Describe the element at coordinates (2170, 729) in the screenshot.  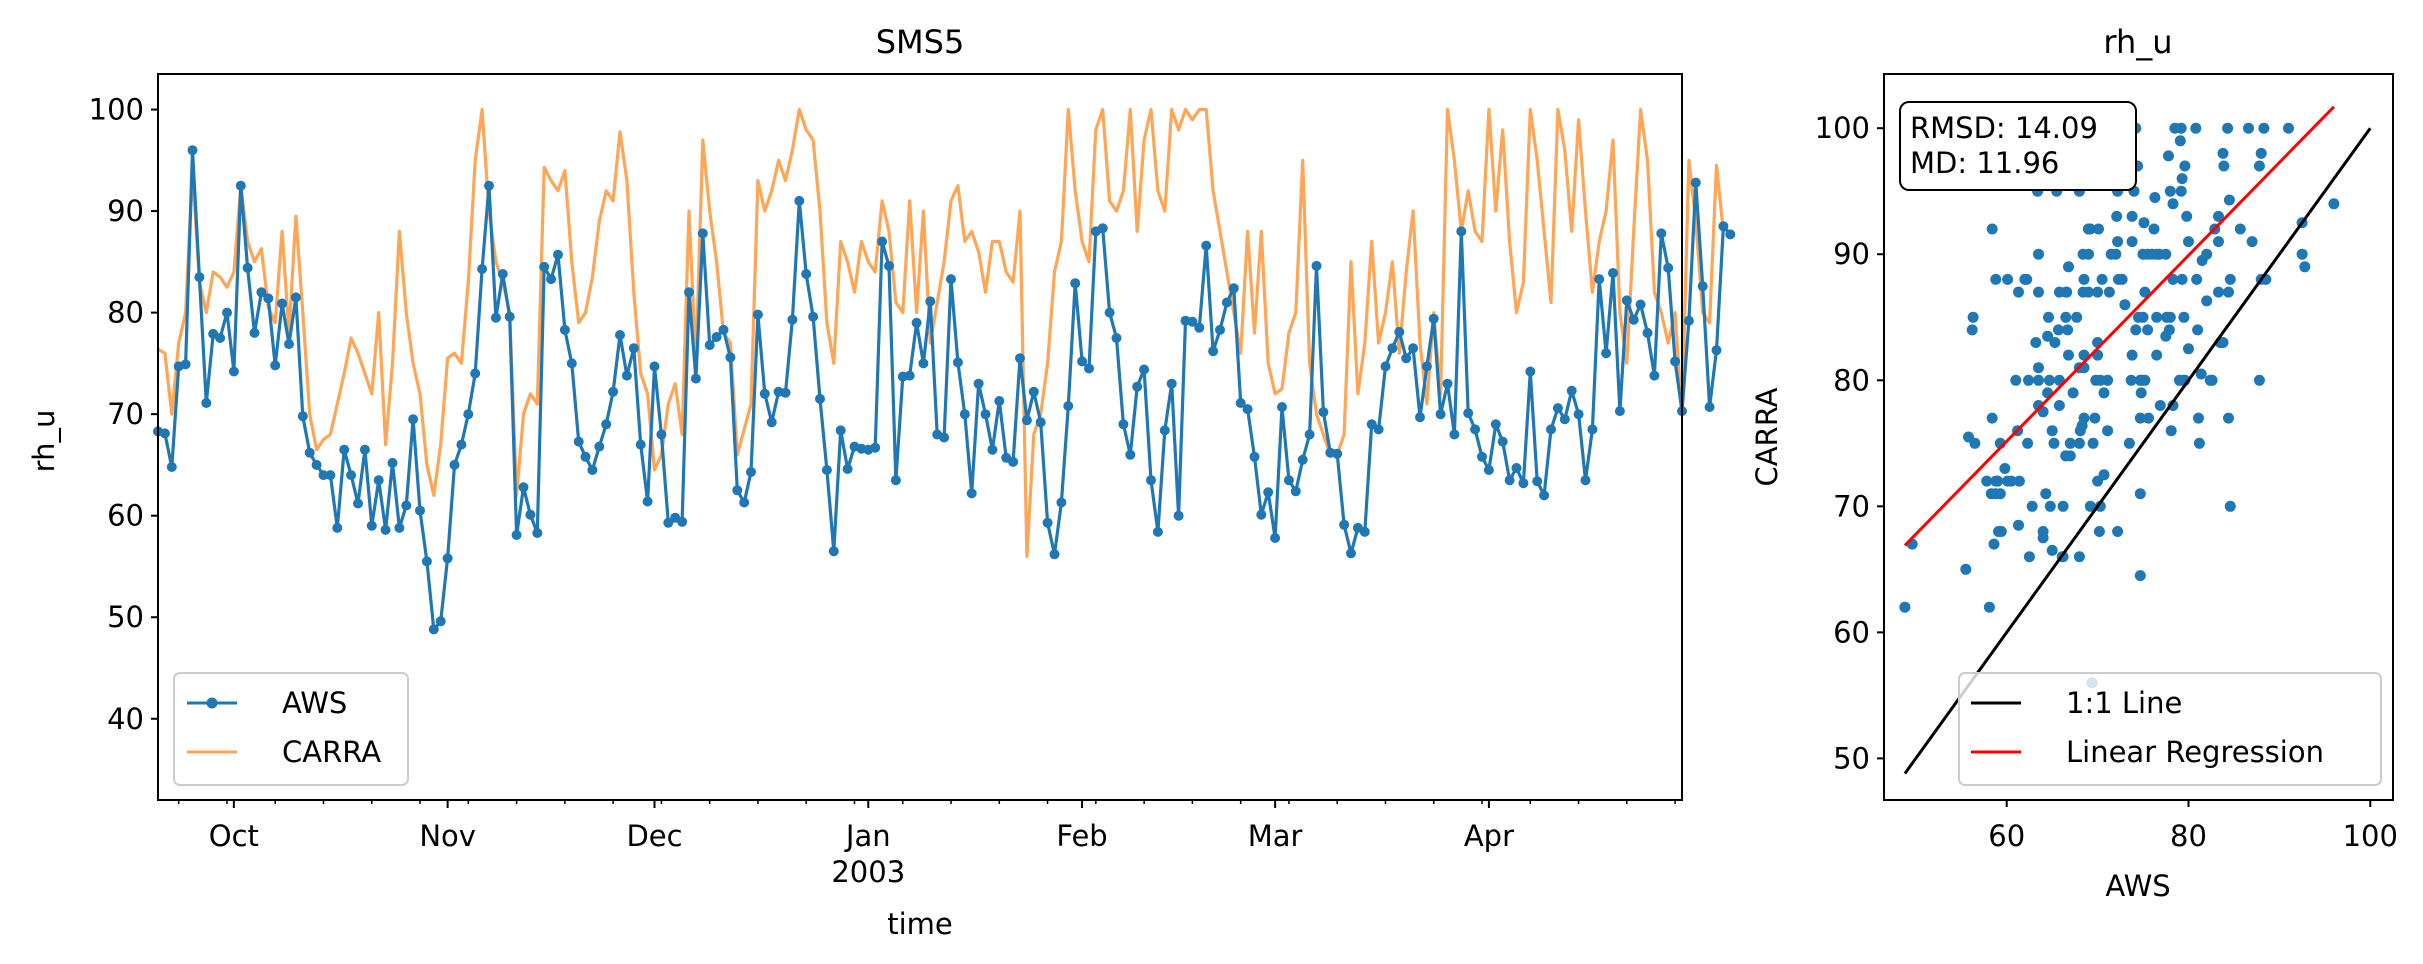
I see `scatter-legend-box` at that location.